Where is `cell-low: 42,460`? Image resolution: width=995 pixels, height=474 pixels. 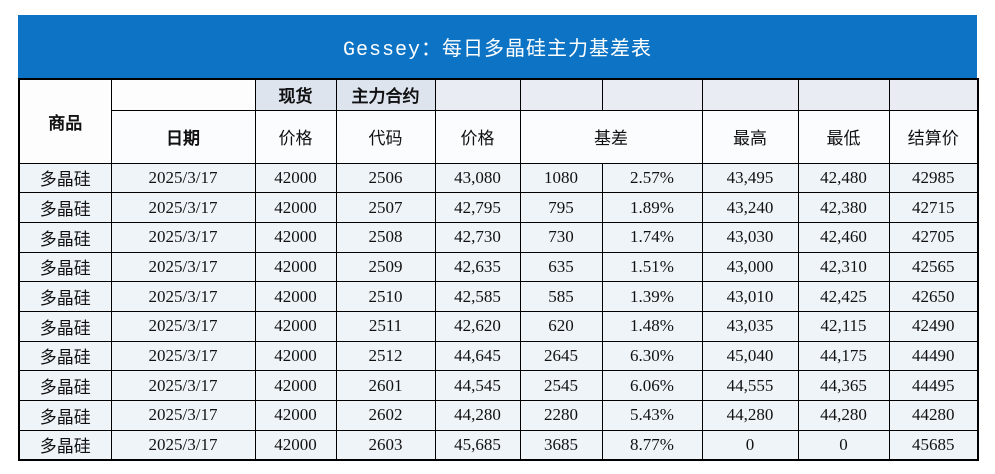
cell-low: 42,460 is located at coordinates (843, 237).